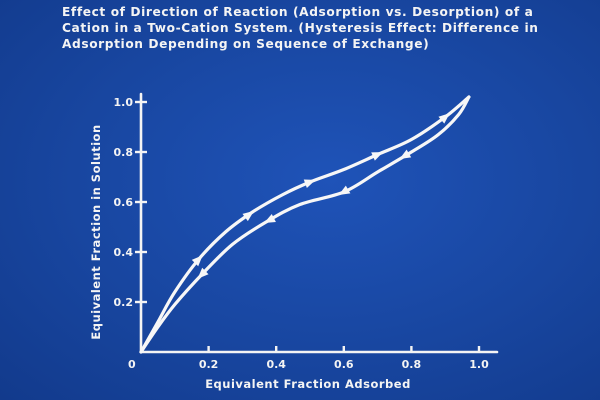 This screenshot has width=600, height=400. I want to click on x-tick-label: 0.2, so click(209, 364).